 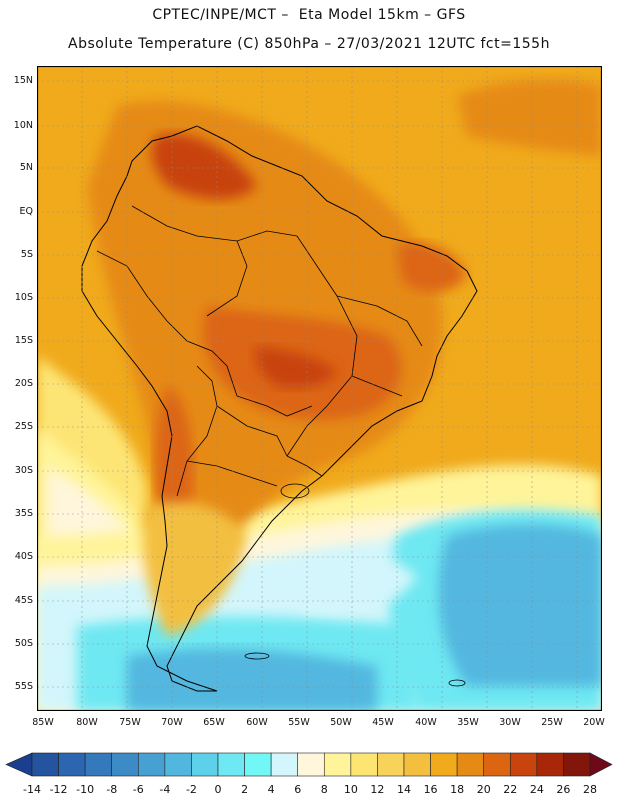 What do you see at coordinates (298, 789) in the screenshot?
I see `colorbar-label: 6` at bounding box center [298, 789].